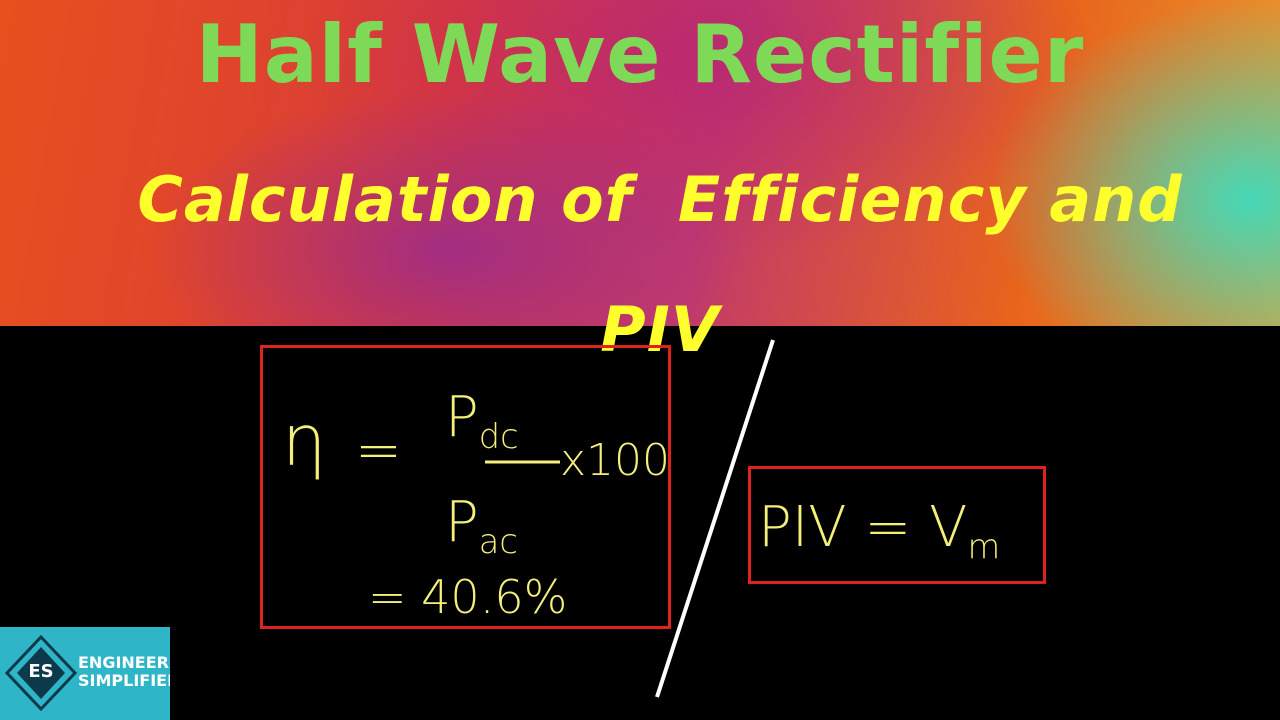  Describe the element at coordinates (802, 527) in the screenshot. I see `piv-lhs: PIV` at that location.